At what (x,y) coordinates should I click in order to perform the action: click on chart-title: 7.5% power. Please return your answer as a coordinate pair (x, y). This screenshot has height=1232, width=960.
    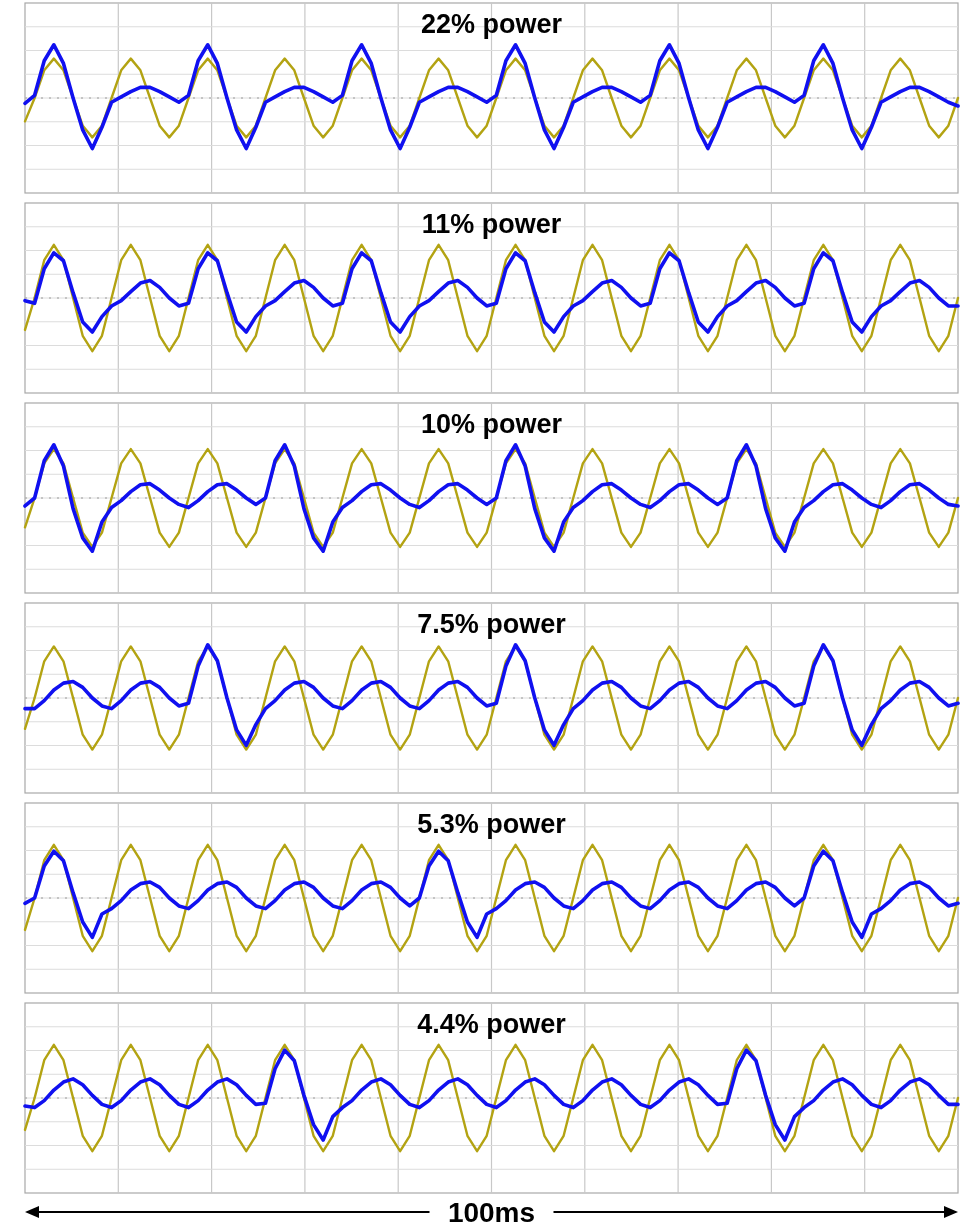
    Looking at the image, I should click on (492, 624).